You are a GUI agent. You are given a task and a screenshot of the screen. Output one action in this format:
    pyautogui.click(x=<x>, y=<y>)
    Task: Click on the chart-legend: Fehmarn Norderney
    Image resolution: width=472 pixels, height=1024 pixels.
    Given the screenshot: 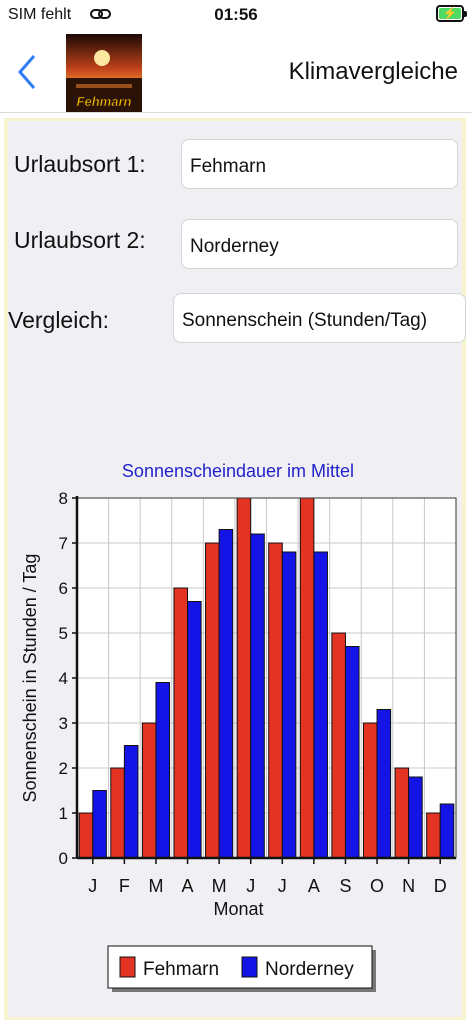 What is the action you would take?
    pyautogui.click(x=241, y=968)
    